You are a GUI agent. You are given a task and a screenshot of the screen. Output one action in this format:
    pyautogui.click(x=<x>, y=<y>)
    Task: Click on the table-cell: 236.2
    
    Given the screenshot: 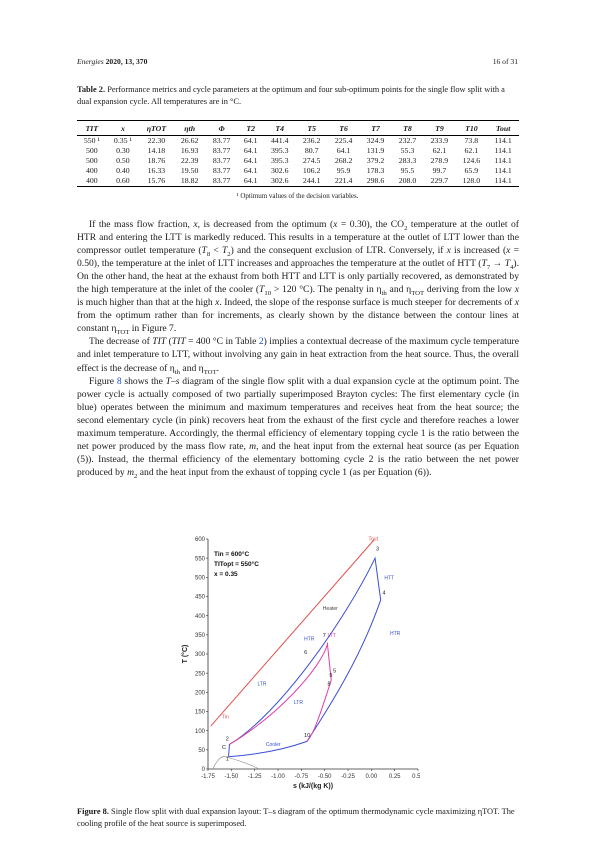 What is the action you would take?
    pyautogui.click(x=311, y=140)
    